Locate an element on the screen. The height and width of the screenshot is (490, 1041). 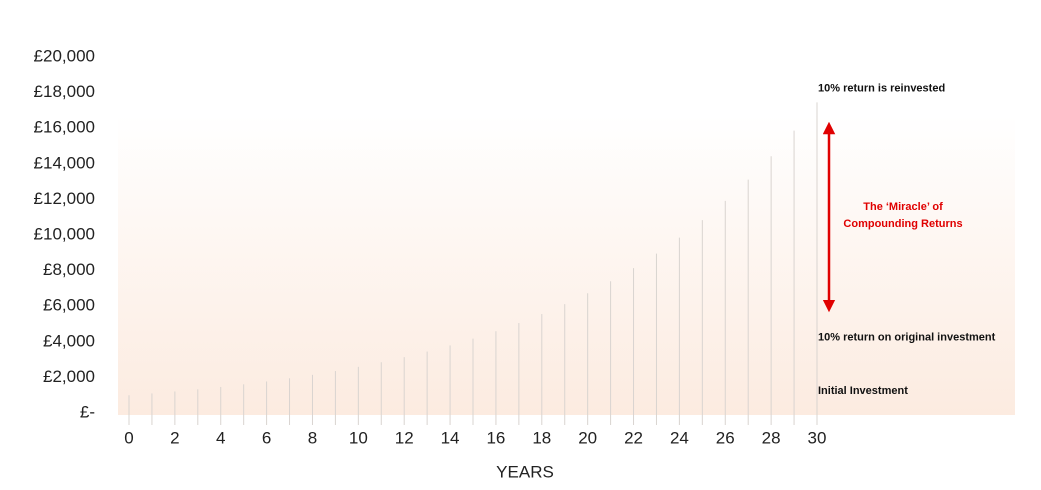
x-tick-label: 6 is located at coordinates (266, 437).